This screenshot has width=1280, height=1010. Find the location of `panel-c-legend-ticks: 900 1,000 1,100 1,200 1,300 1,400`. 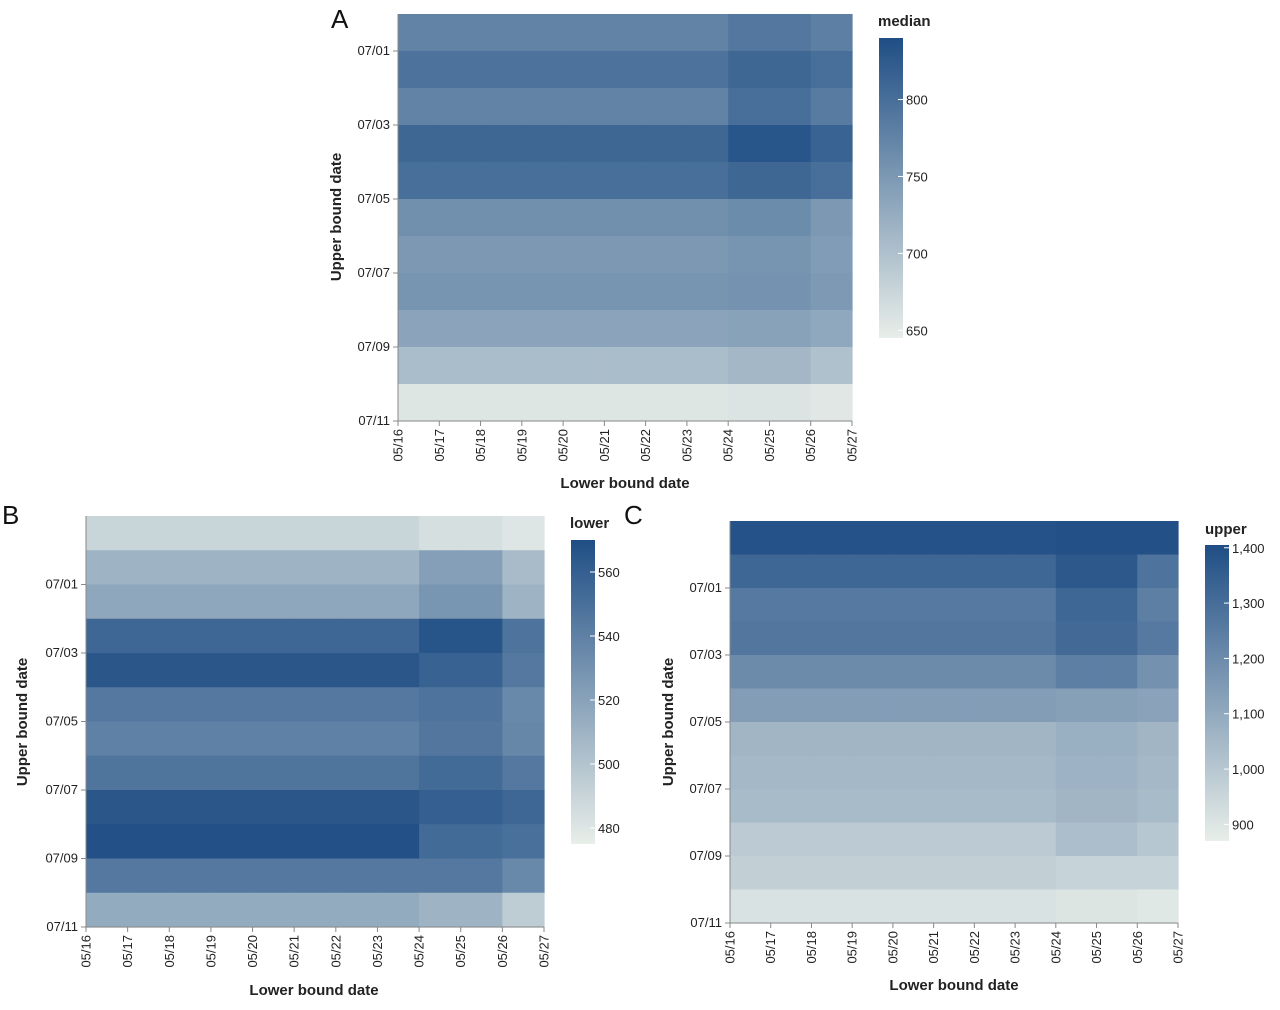

panel-c-legend-ticks: 900 1,000 1,100 1,200 1,300 1,400 is located at coordinates (1244, 686).